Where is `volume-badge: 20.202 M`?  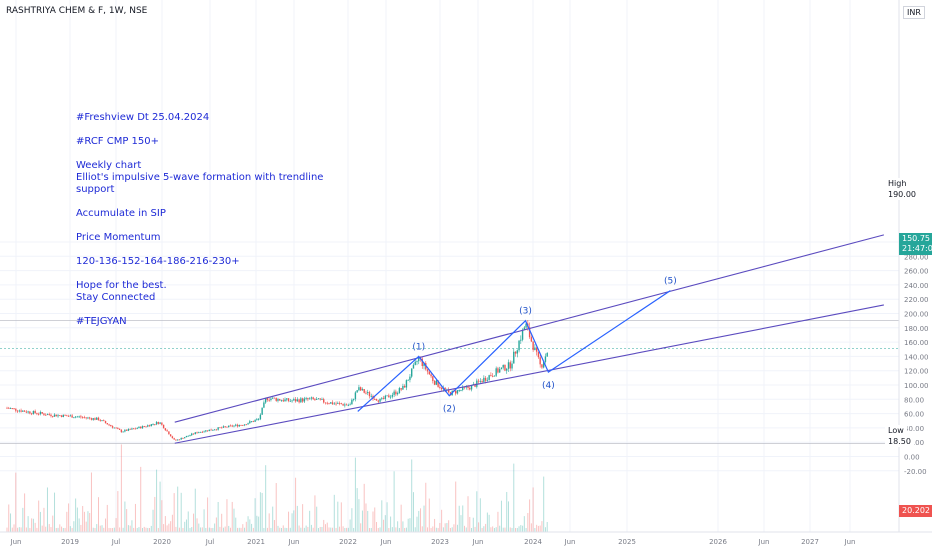
volume-badge: 20.202 M is located at coordinates (915, 516).